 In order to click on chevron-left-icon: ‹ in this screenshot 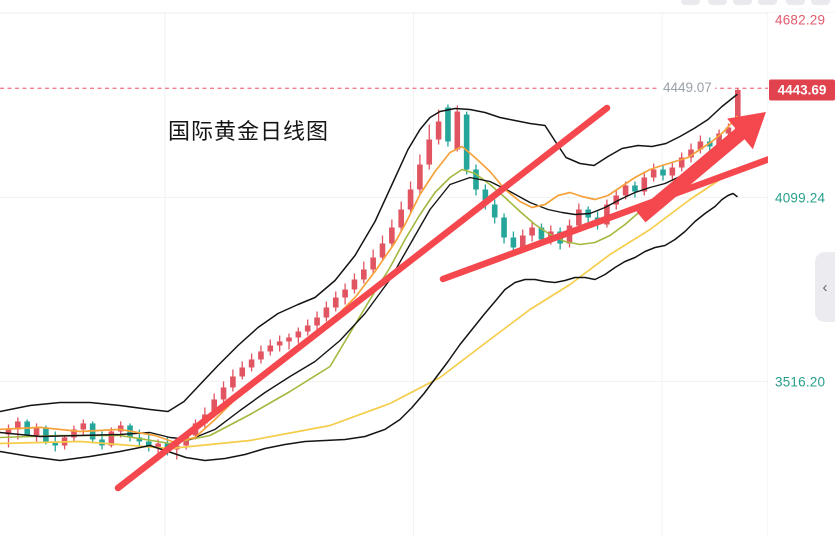, I will do `click(825, 287)`.